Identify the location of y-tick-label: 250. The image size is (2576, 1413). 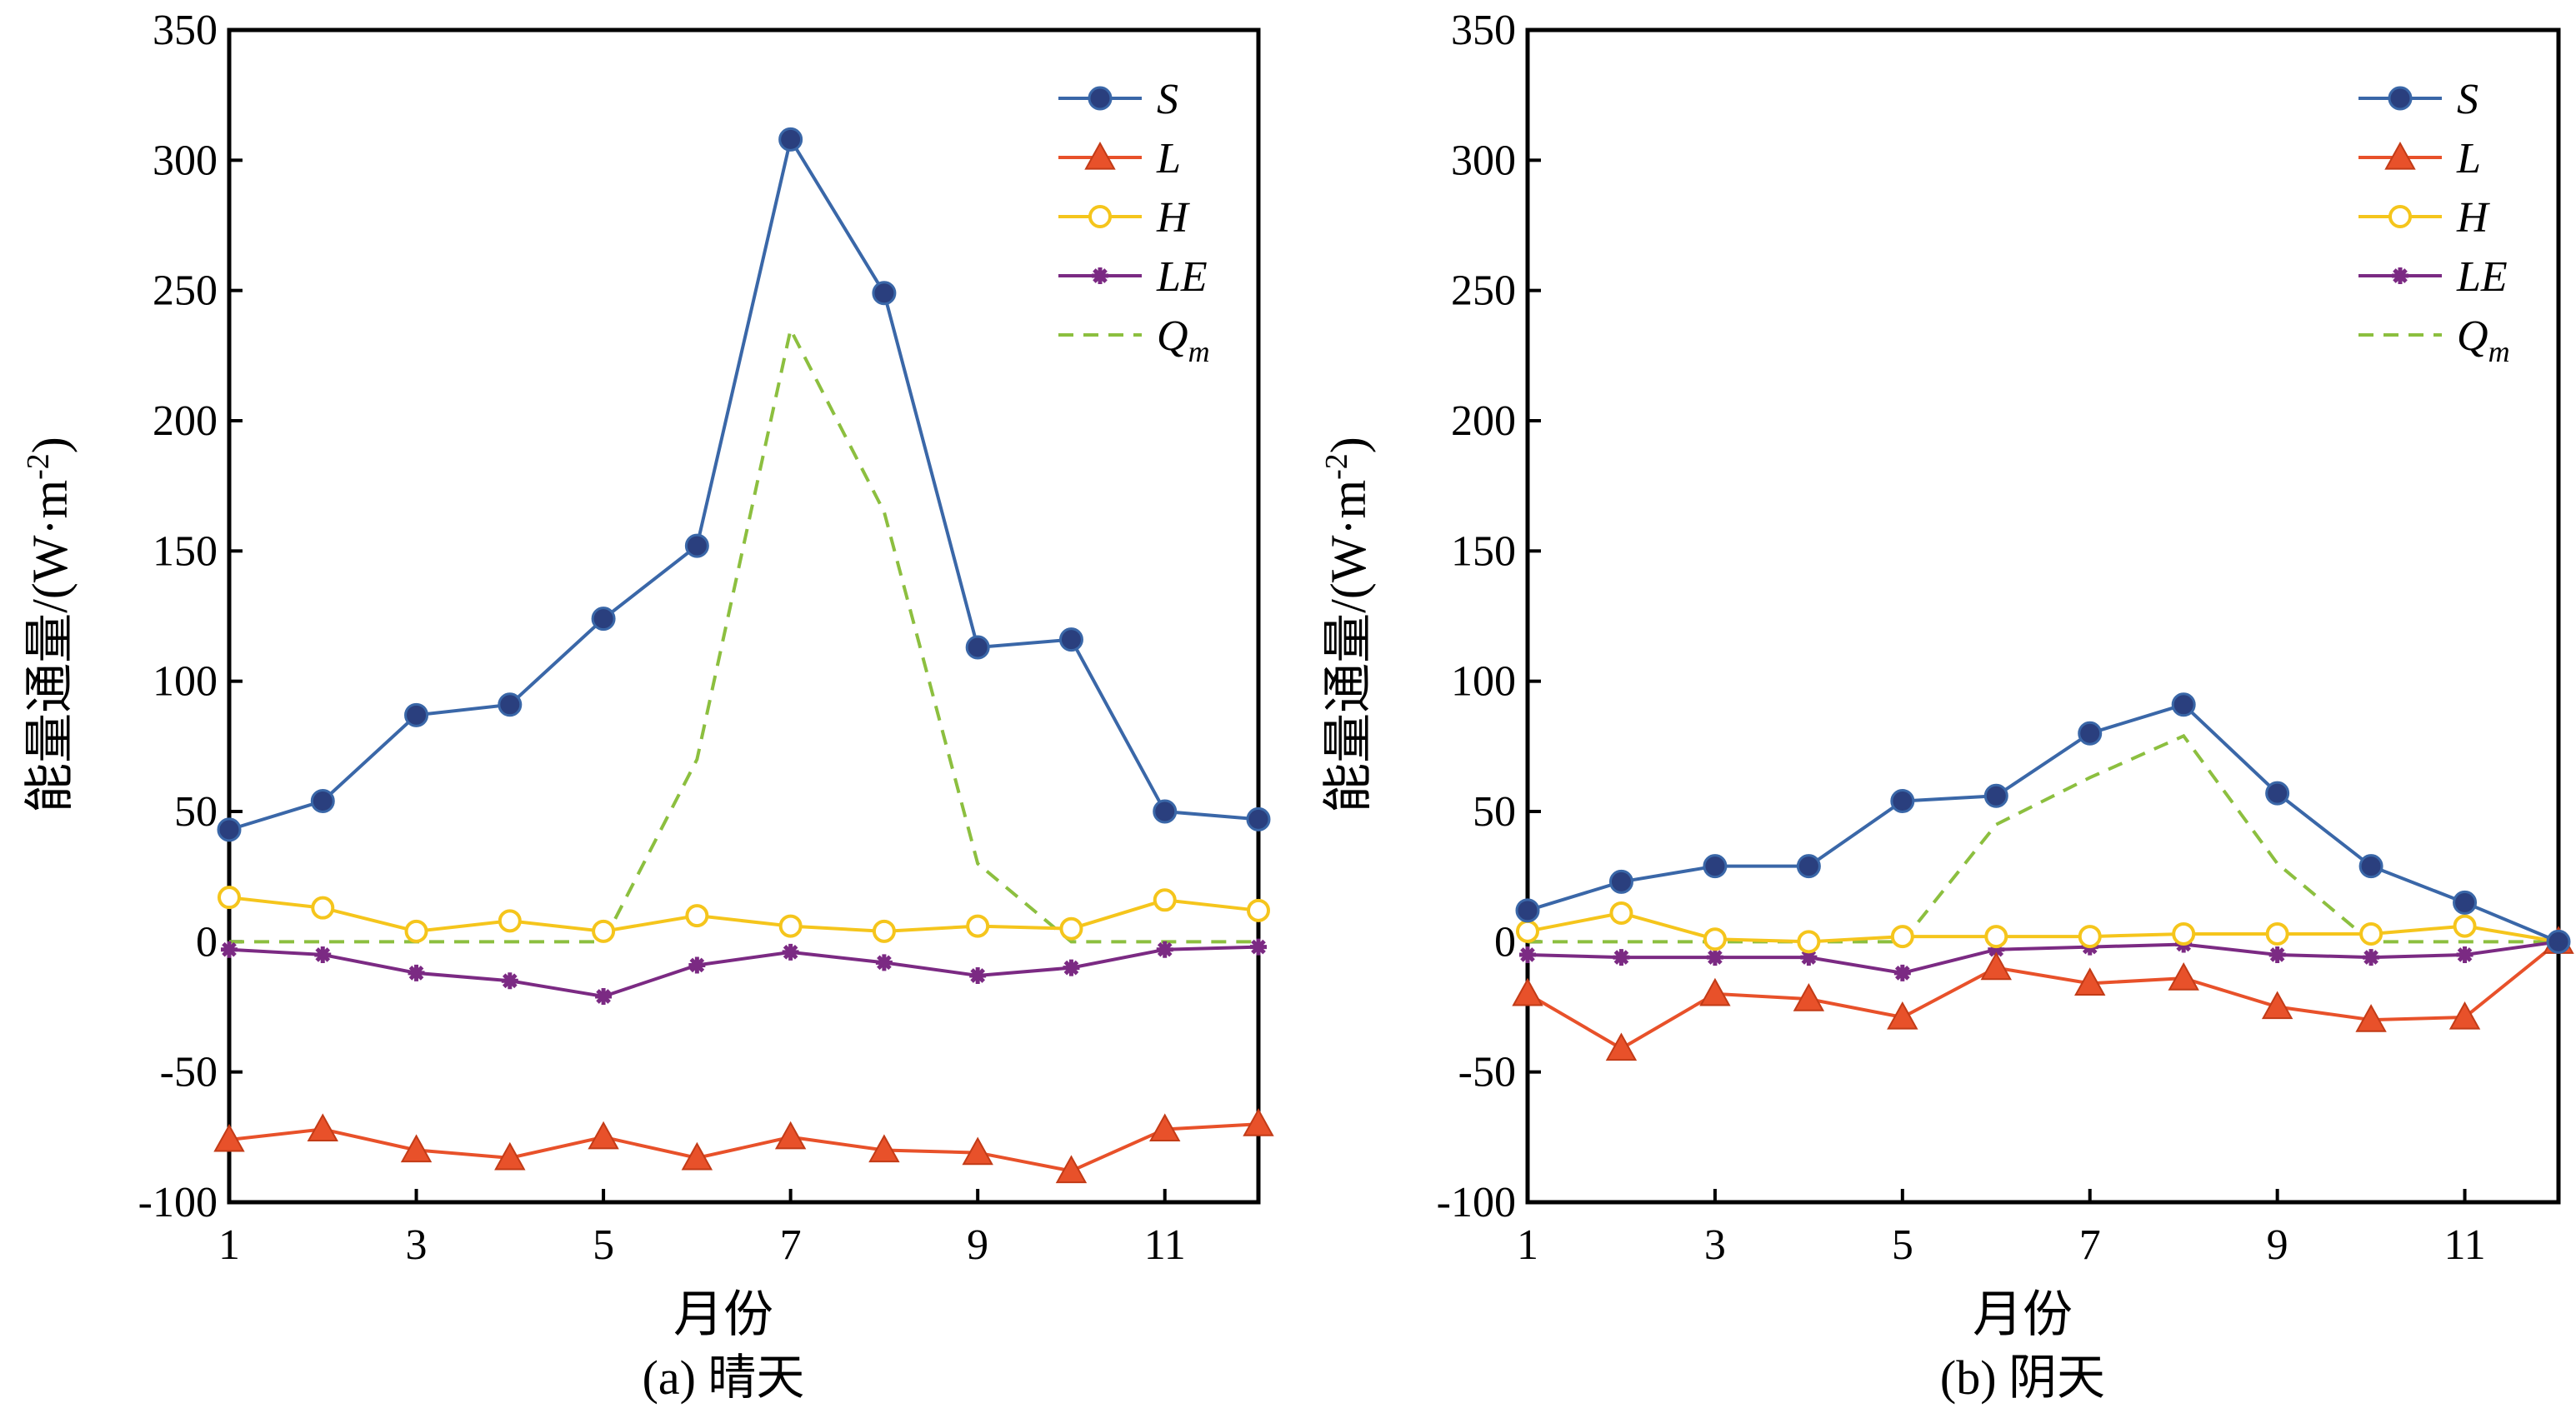
(186, 291).